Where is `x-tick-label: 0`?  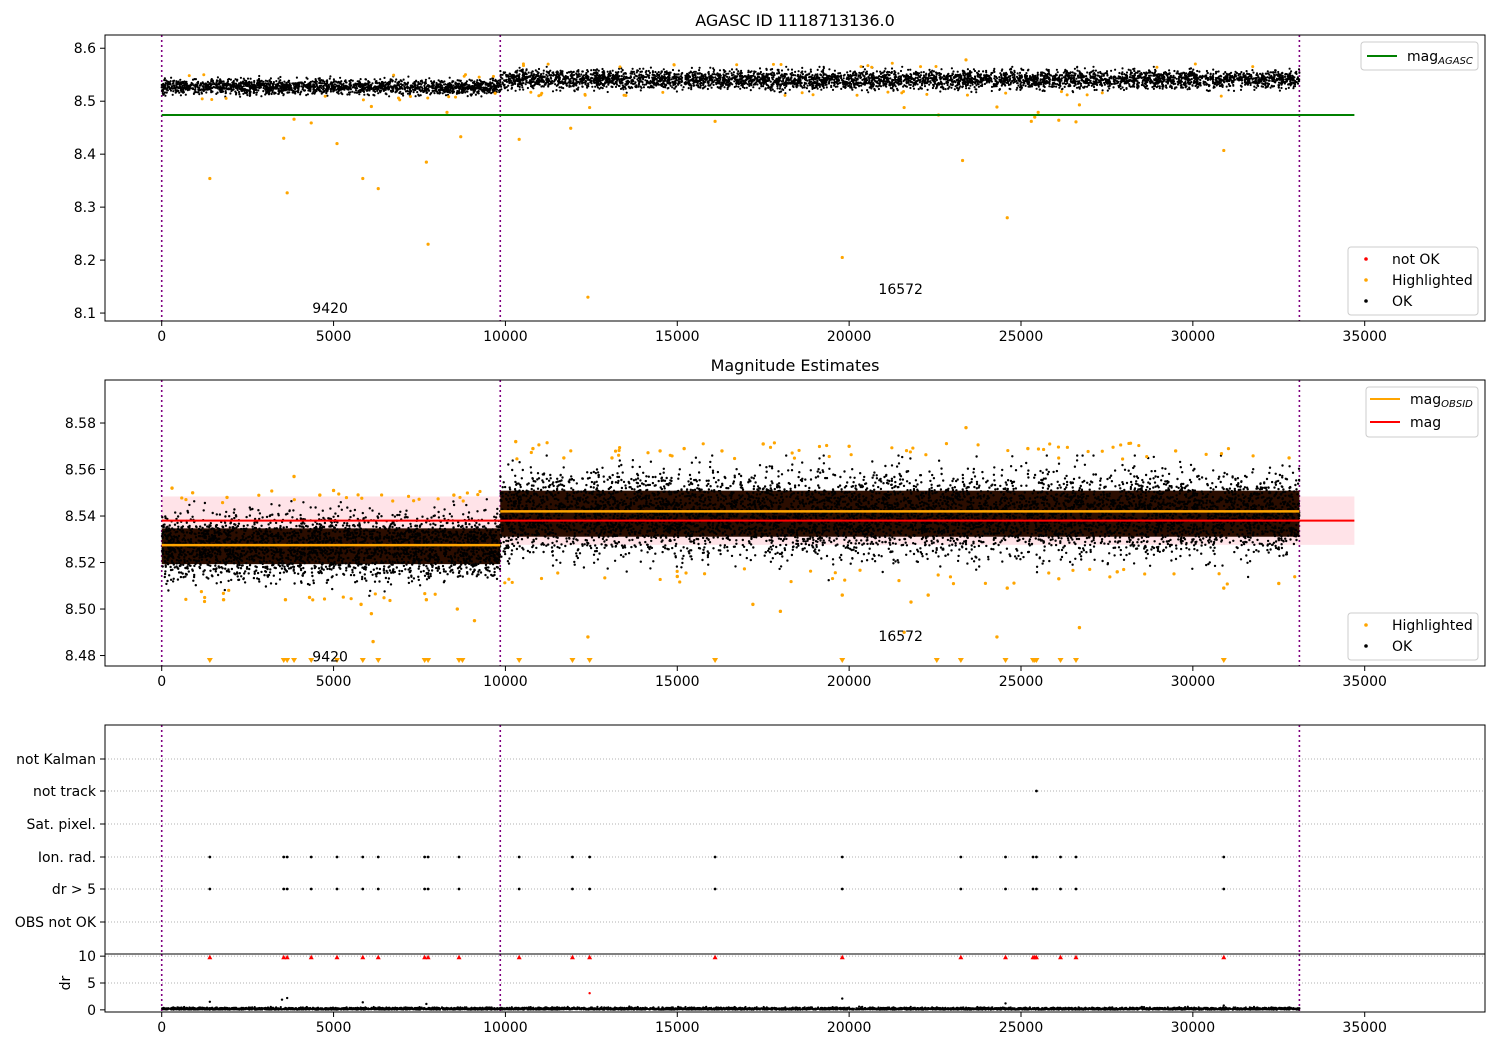 x-tick-label: 0 is located at coordinates (161, 337).